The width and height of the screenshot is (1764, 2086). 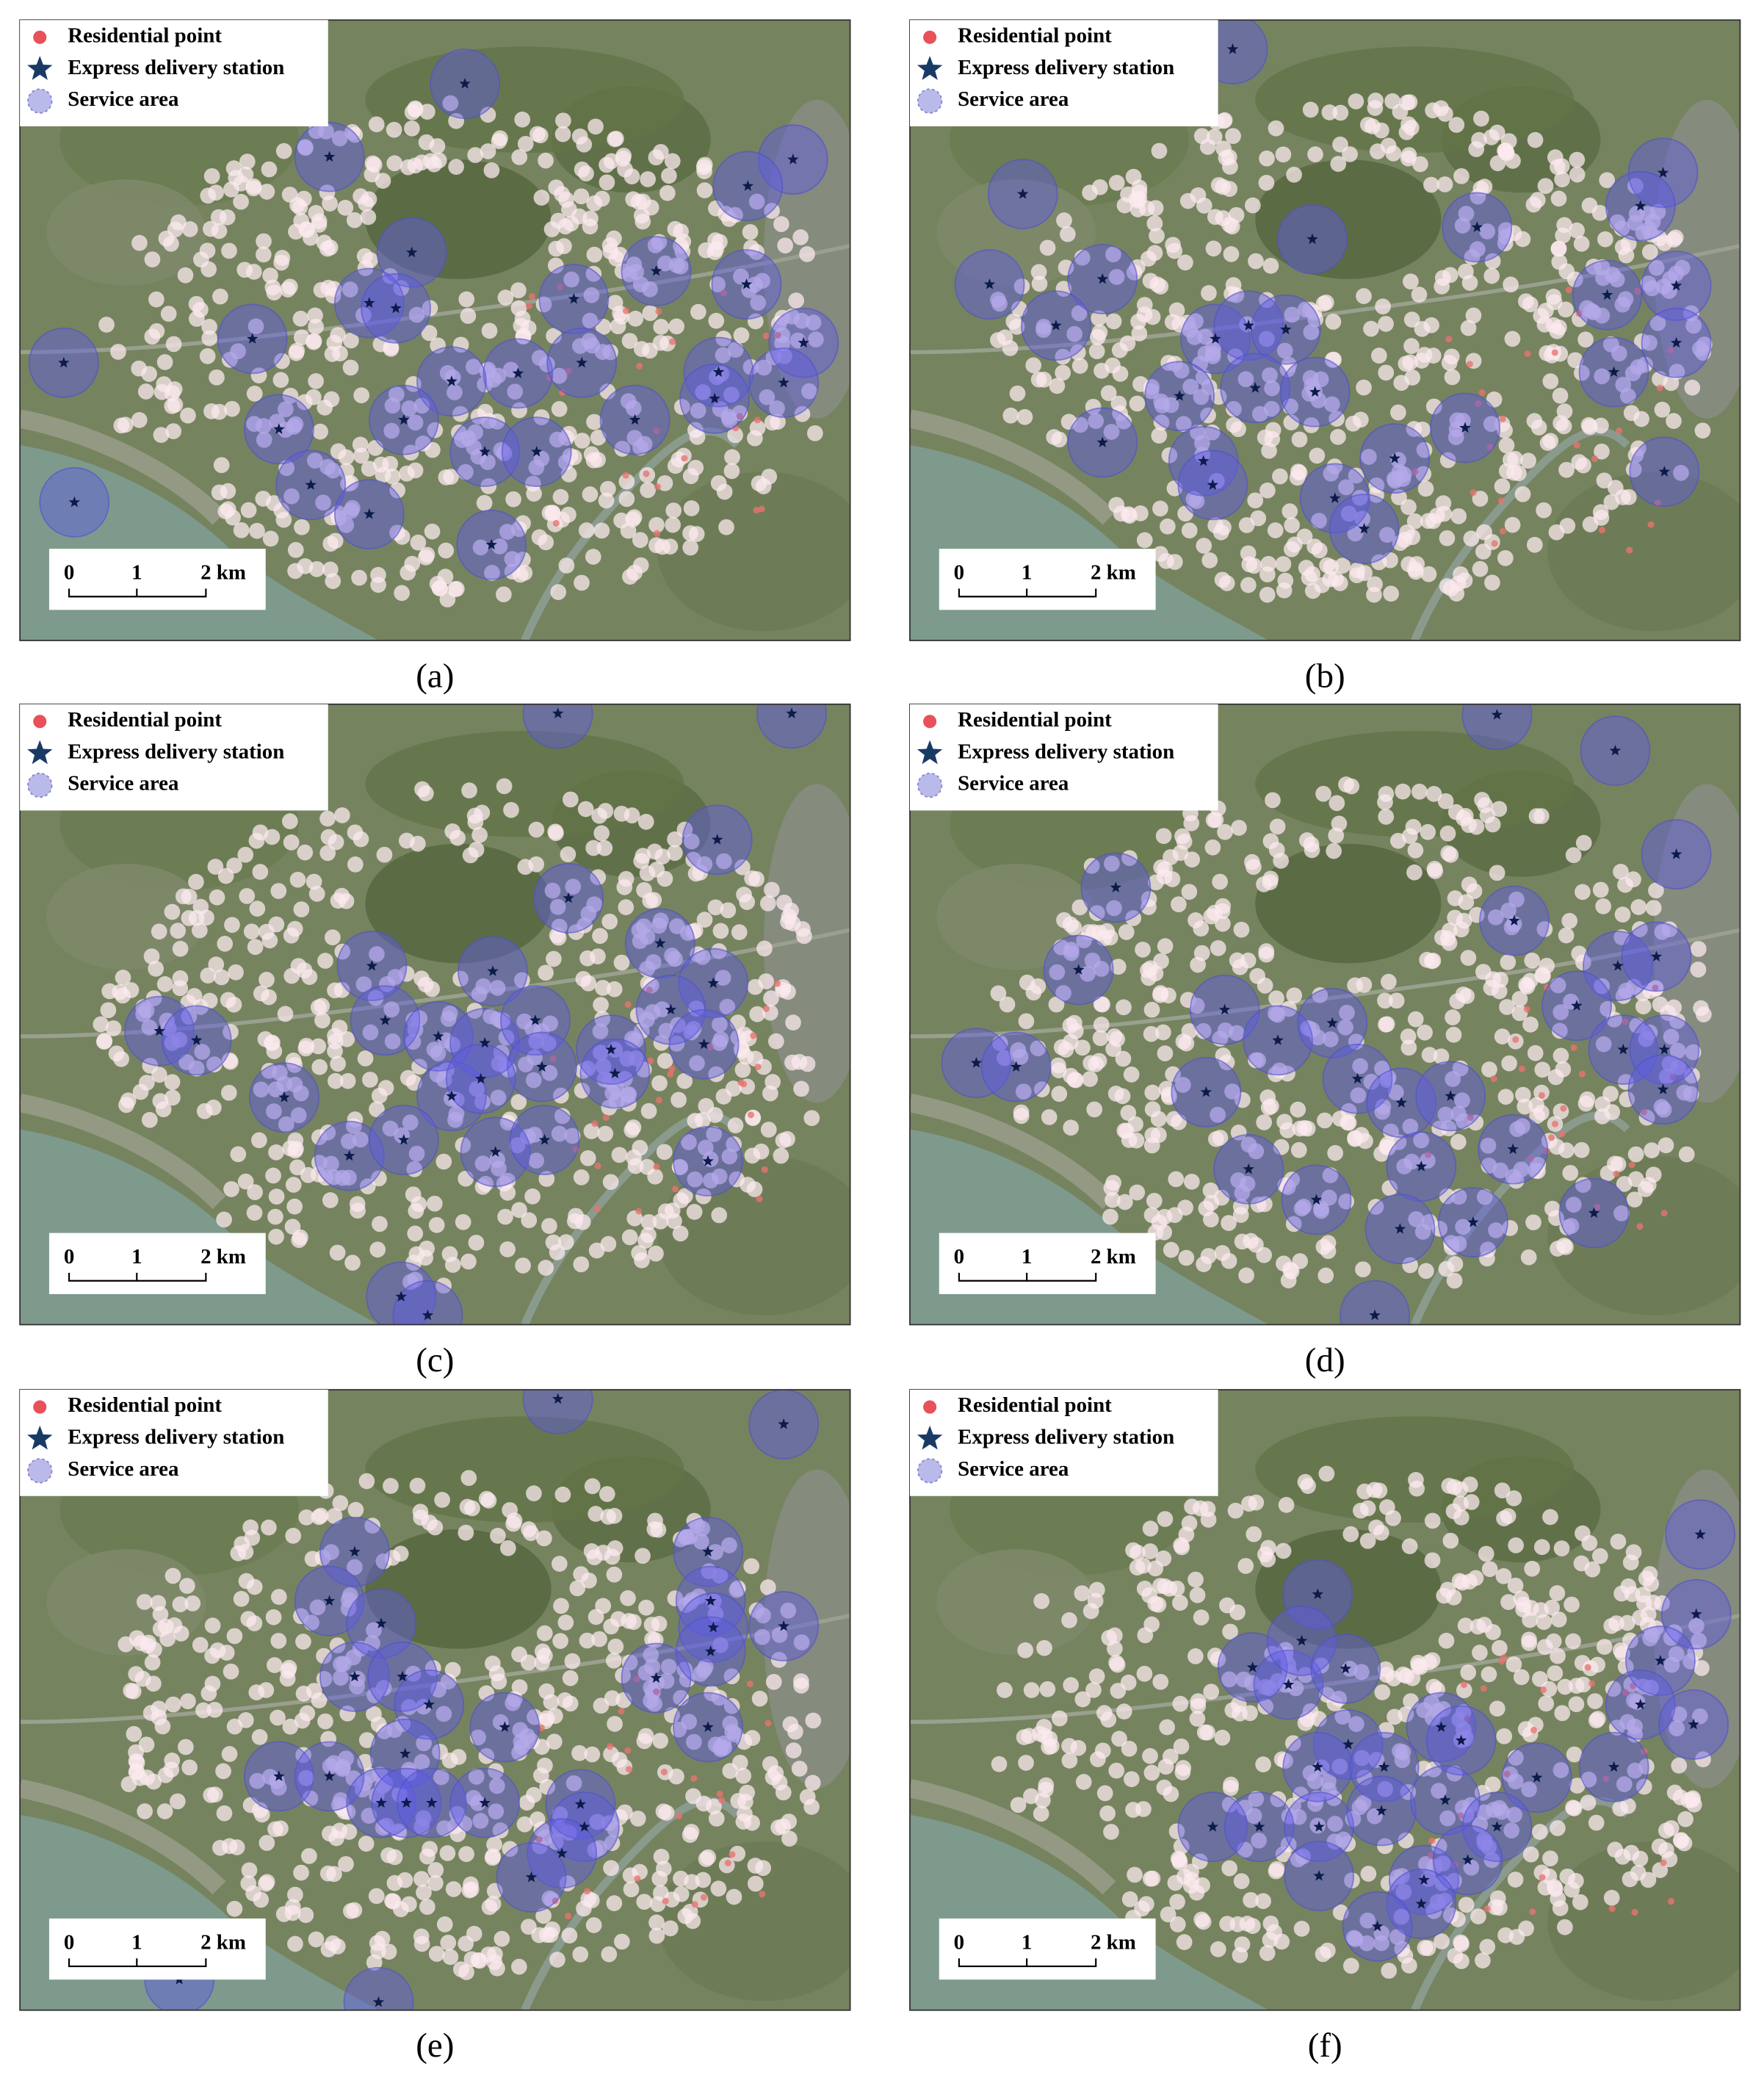 What do you see at coordinates (126, 916) in the screenshot?
I see `terrain` at bounding box center [126, 916].